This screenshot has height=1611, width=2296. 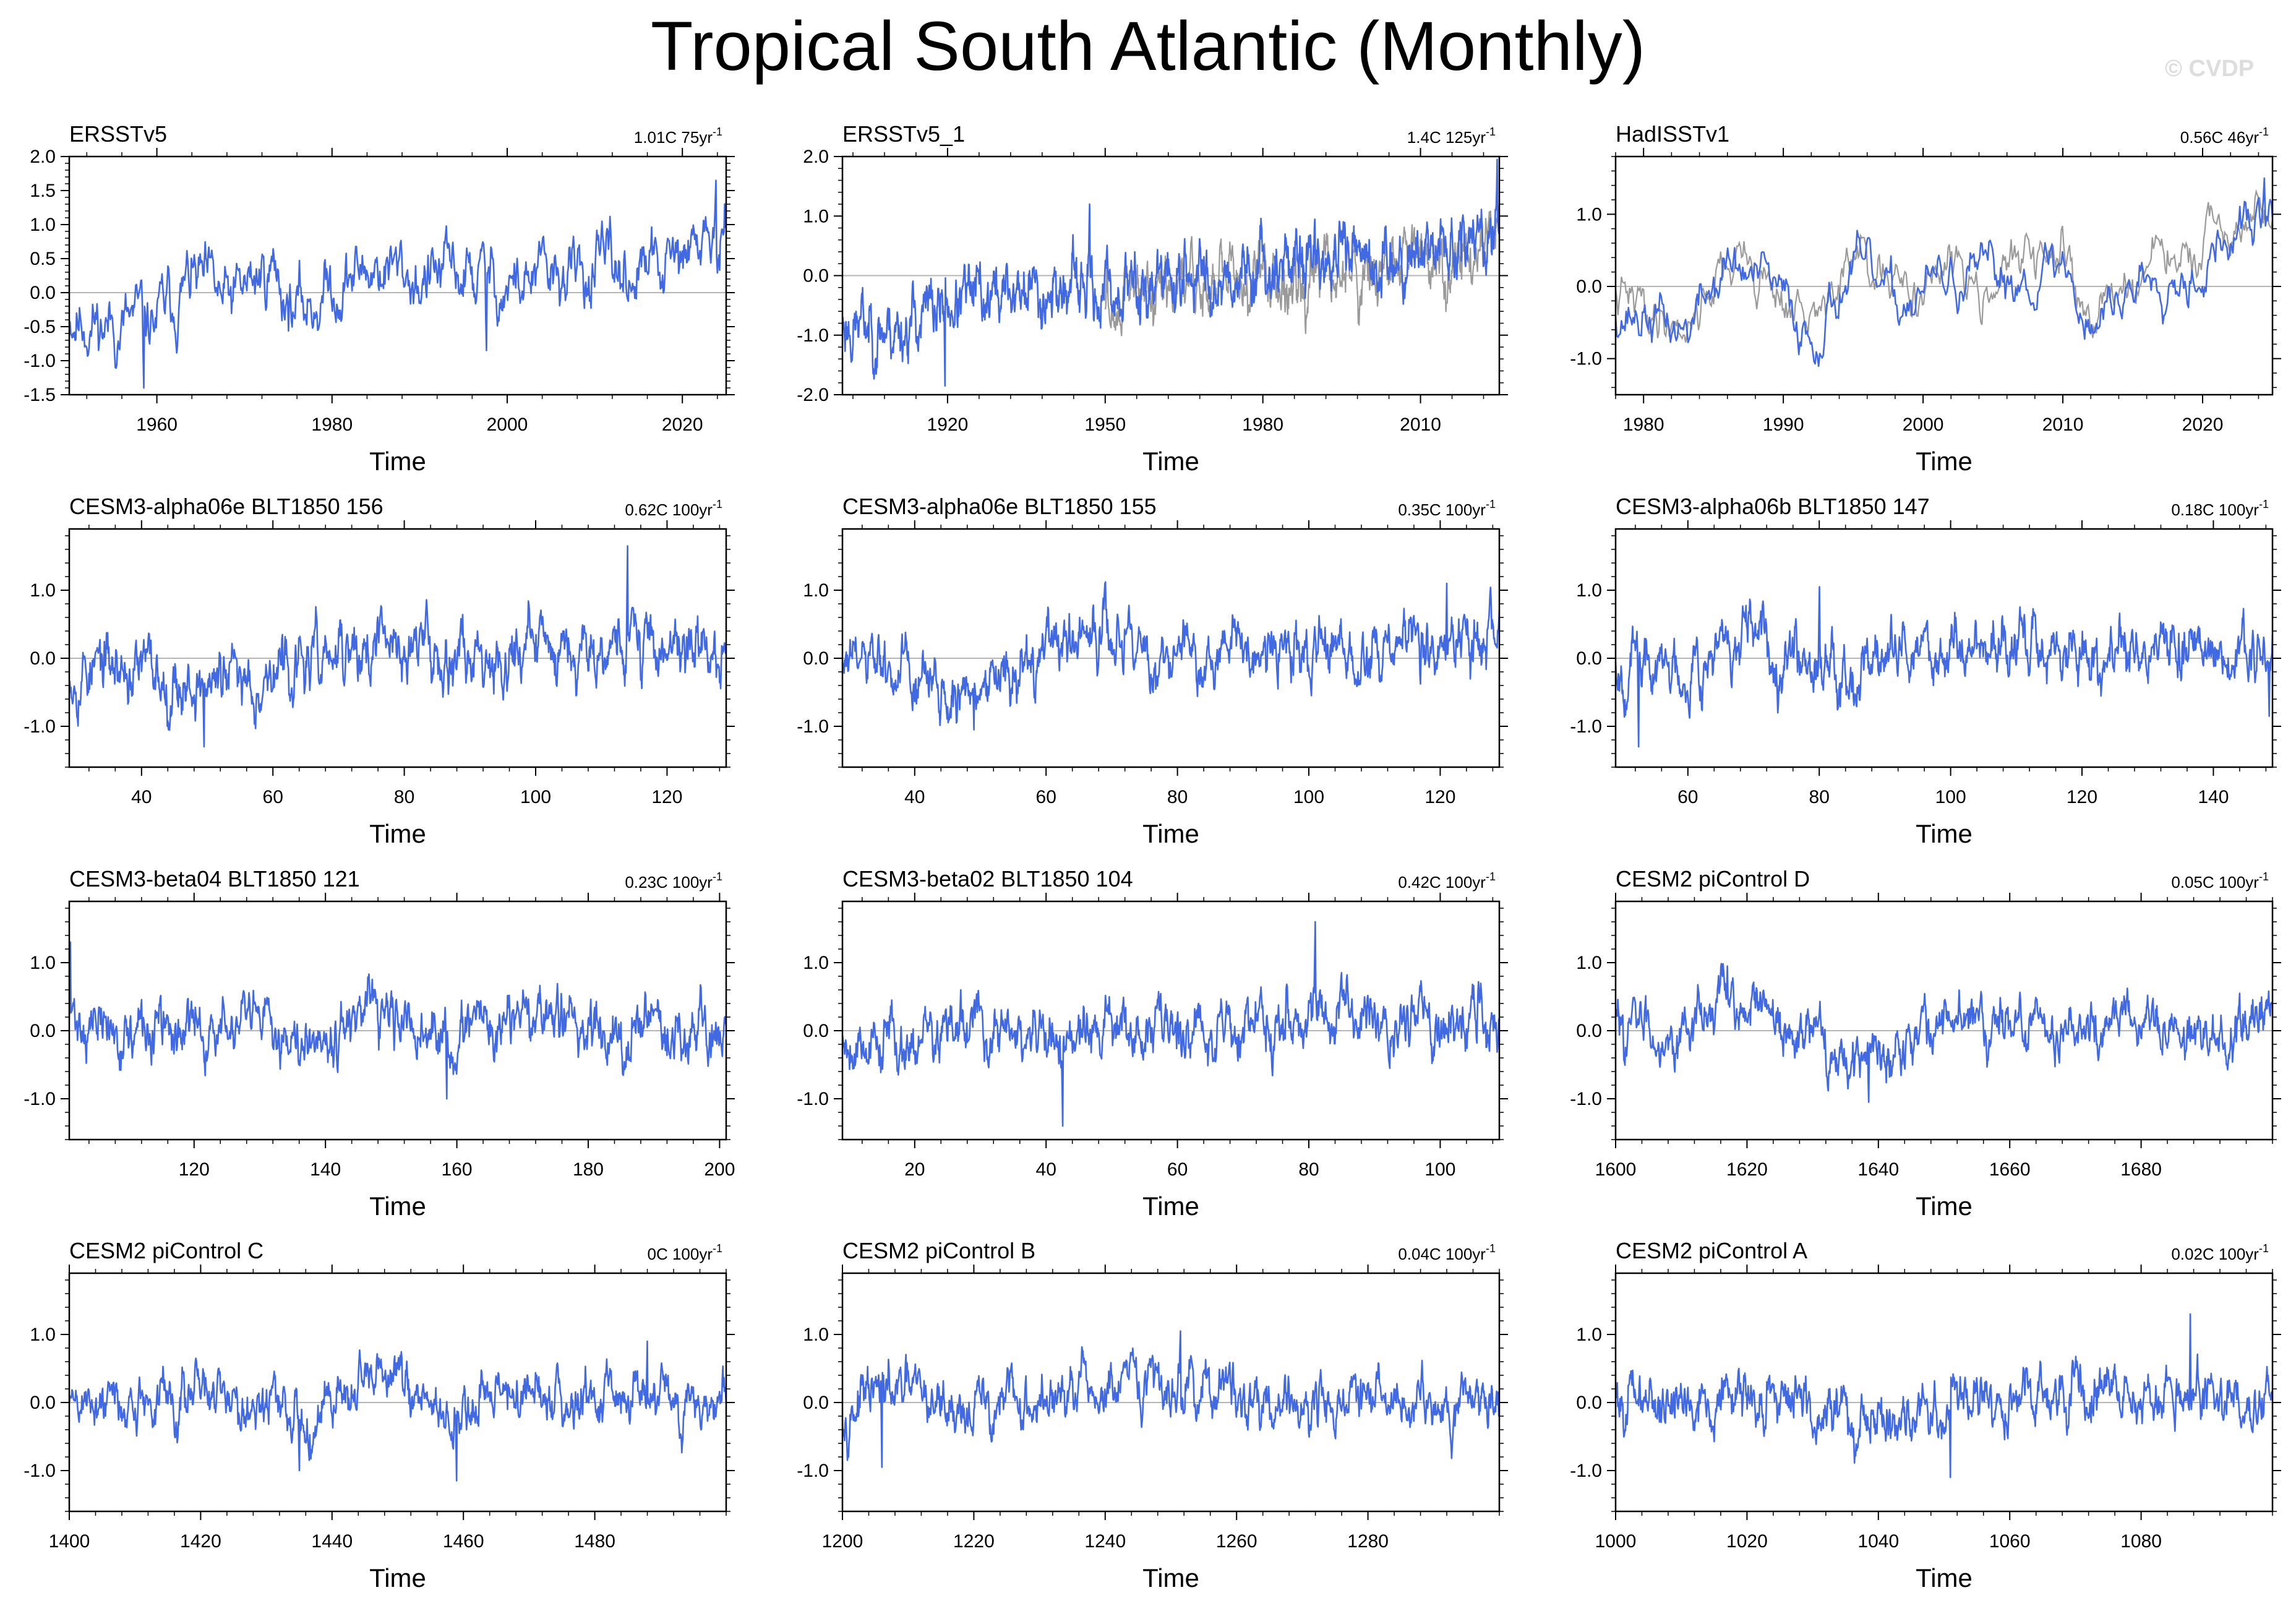 What do you see at coordinates (1447, 1252) in the screenshot?
I see `trend-label: 0.04C 100yr-1` at bounding box center [1447, 1252].